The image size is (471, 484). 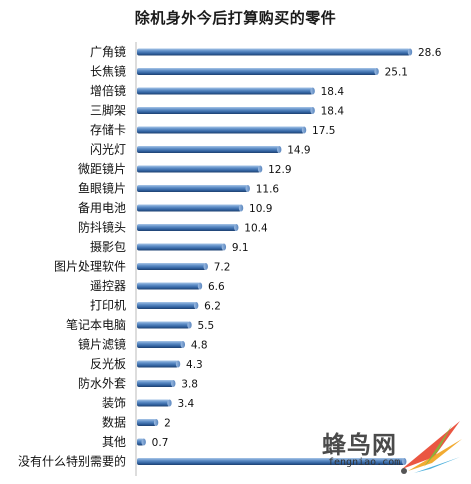 What do you see at coordinates (260, 209) in the screenshot?
I see `value-label-9: 10.9` at bounding box center [260, 209].